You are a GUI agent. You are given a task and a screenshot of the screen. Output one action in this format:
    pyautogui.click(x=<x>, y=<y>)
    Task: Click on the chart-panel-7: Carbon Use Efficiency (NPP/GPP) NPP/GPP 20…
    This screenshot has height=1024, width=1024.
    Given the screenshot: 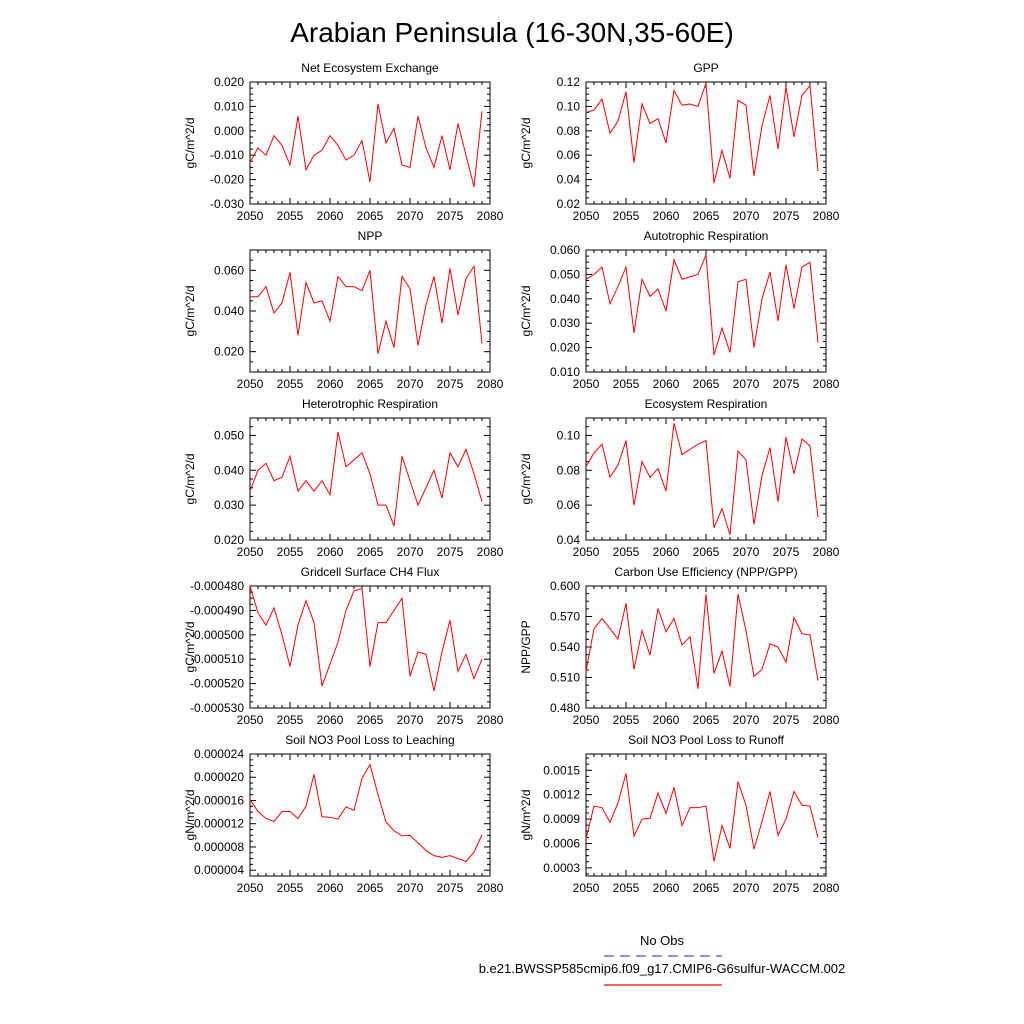 What is the action you would take?
    pyautogui.click(x=679, y=646)
    